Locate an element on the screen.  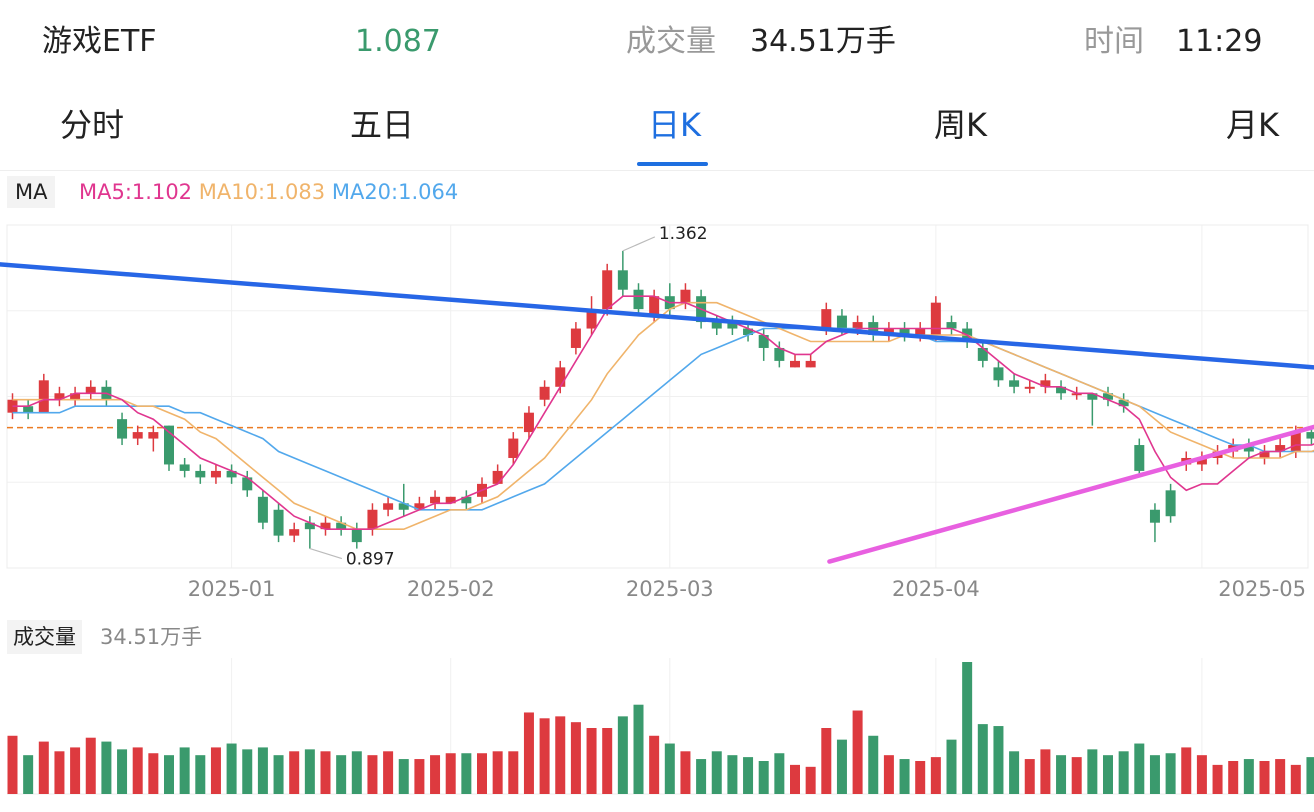
tab-five-day: 五日 is located at coordinates (382, 125).